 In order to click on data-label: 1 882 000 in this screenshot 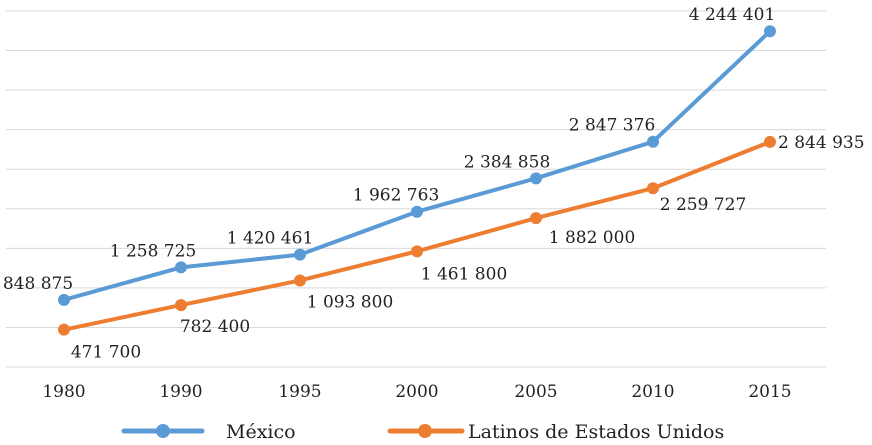, I will do `click(592, 238)`.